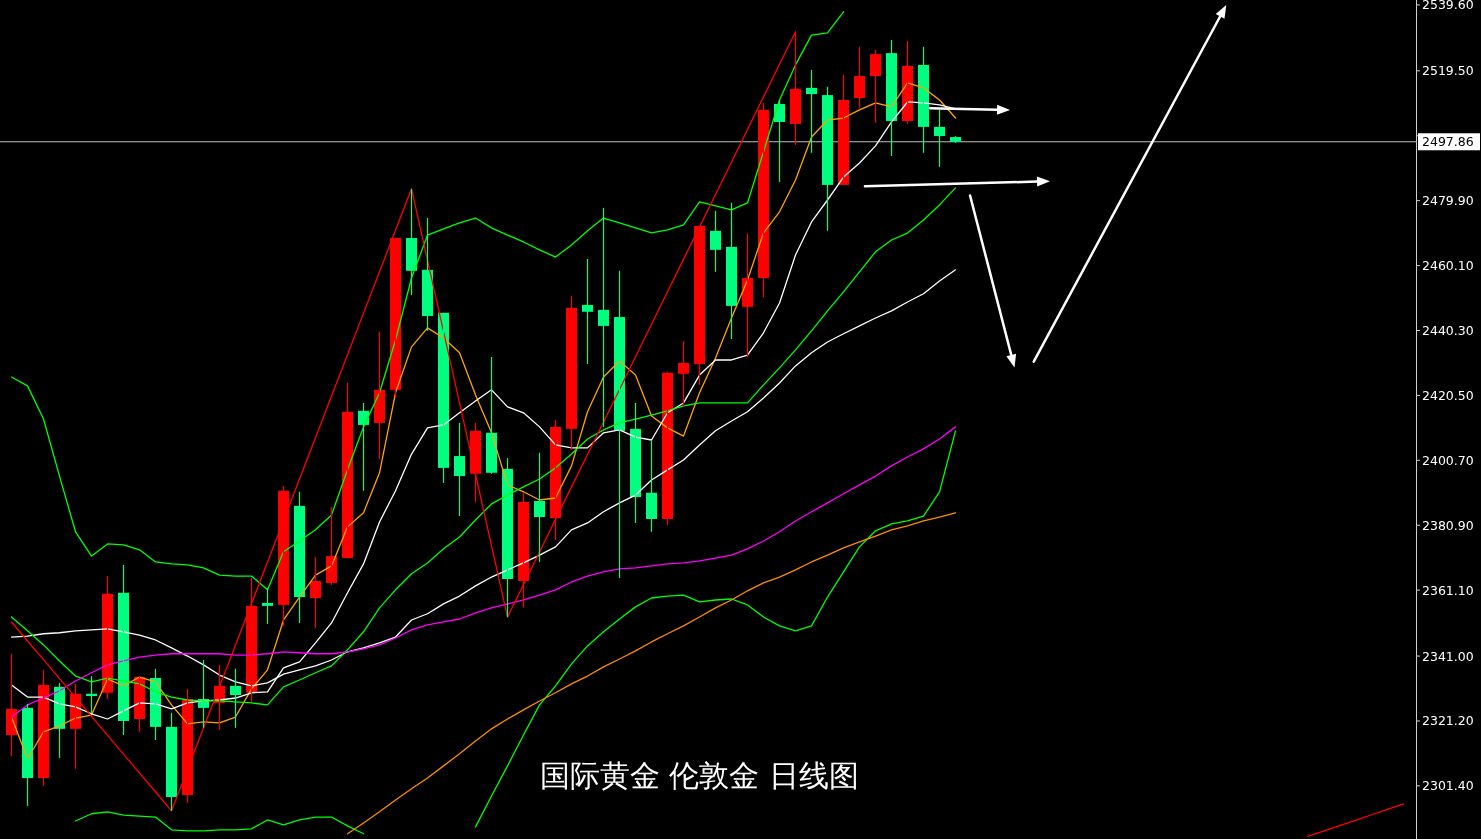  Describe the element at coordinates (1448, 330) in the screenshot. I see `y-tick-label: 2440.30` at that location.